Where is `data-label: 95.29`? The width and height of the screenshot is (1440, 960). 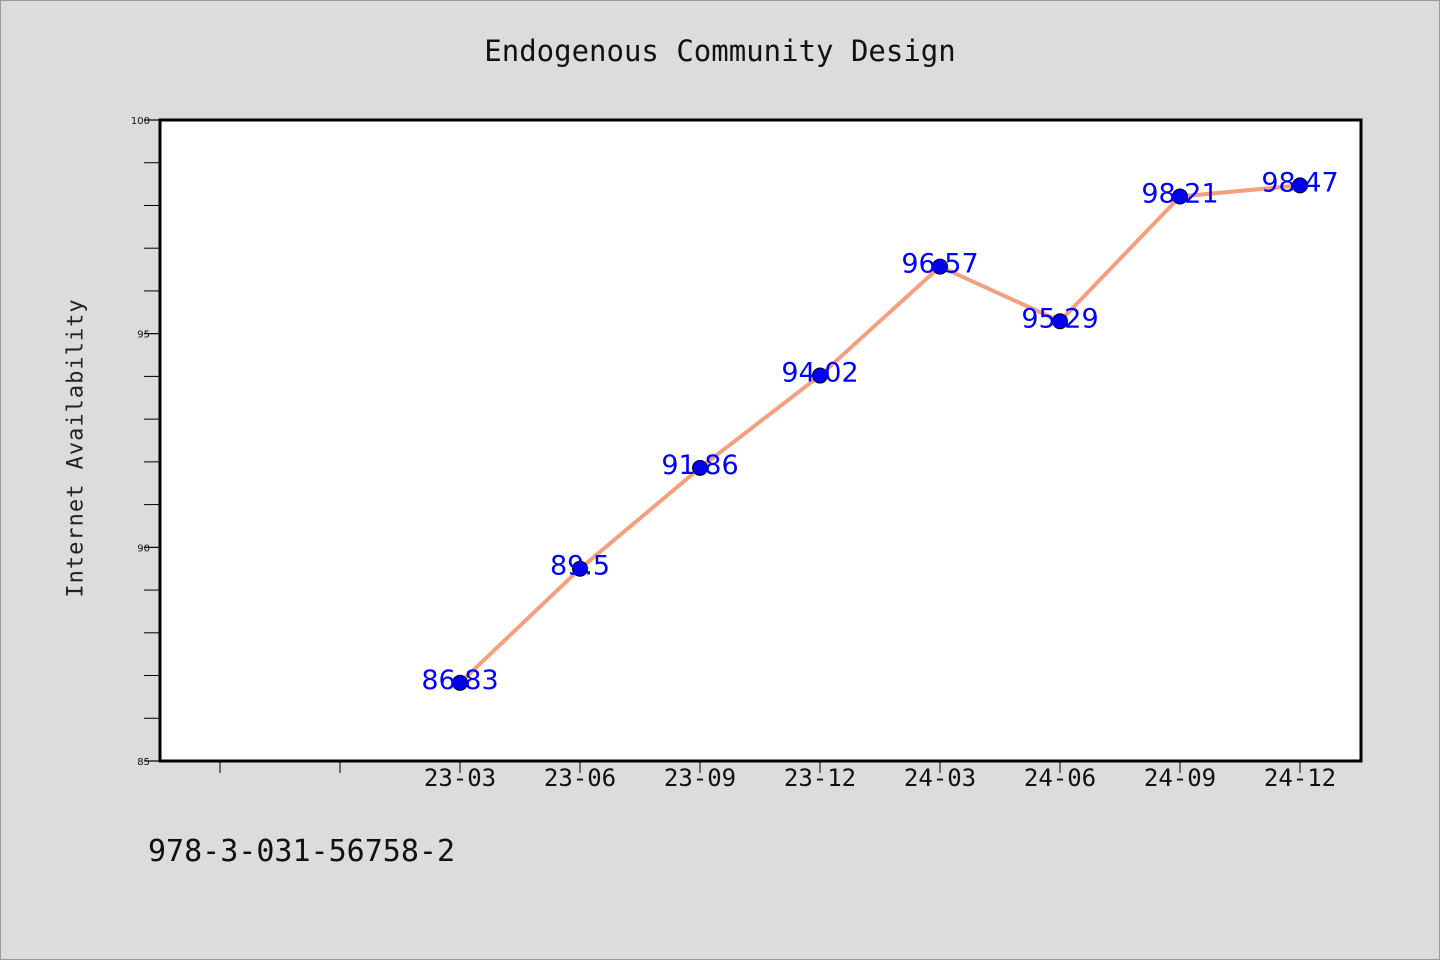
data-label: 95.29 is located at coordinates (1059, 318).